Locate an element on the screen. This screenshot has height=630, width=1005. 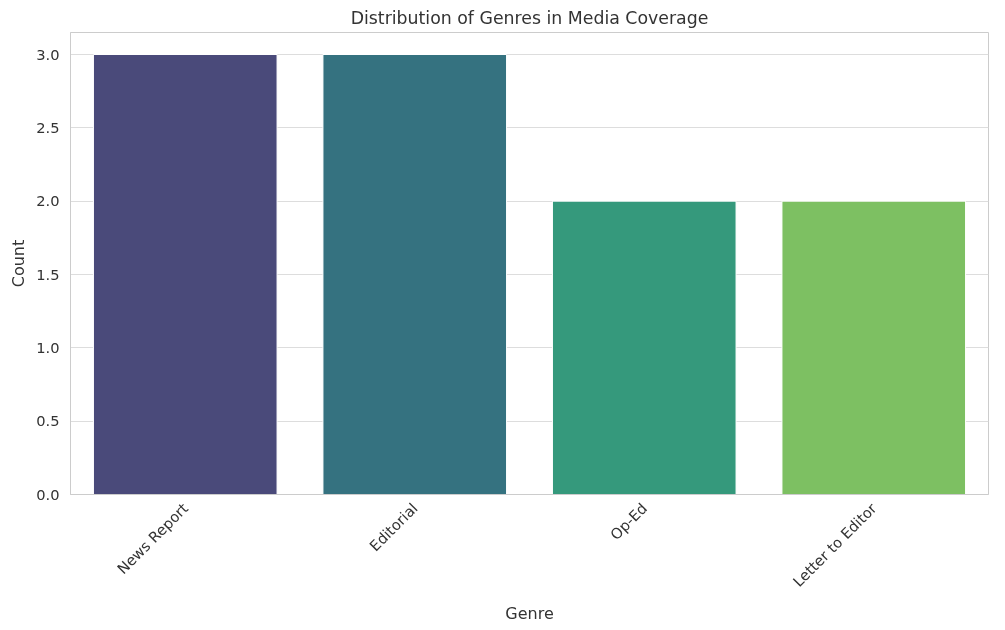
y-tick-label: 2.0 is located at coordinates (48, 201).